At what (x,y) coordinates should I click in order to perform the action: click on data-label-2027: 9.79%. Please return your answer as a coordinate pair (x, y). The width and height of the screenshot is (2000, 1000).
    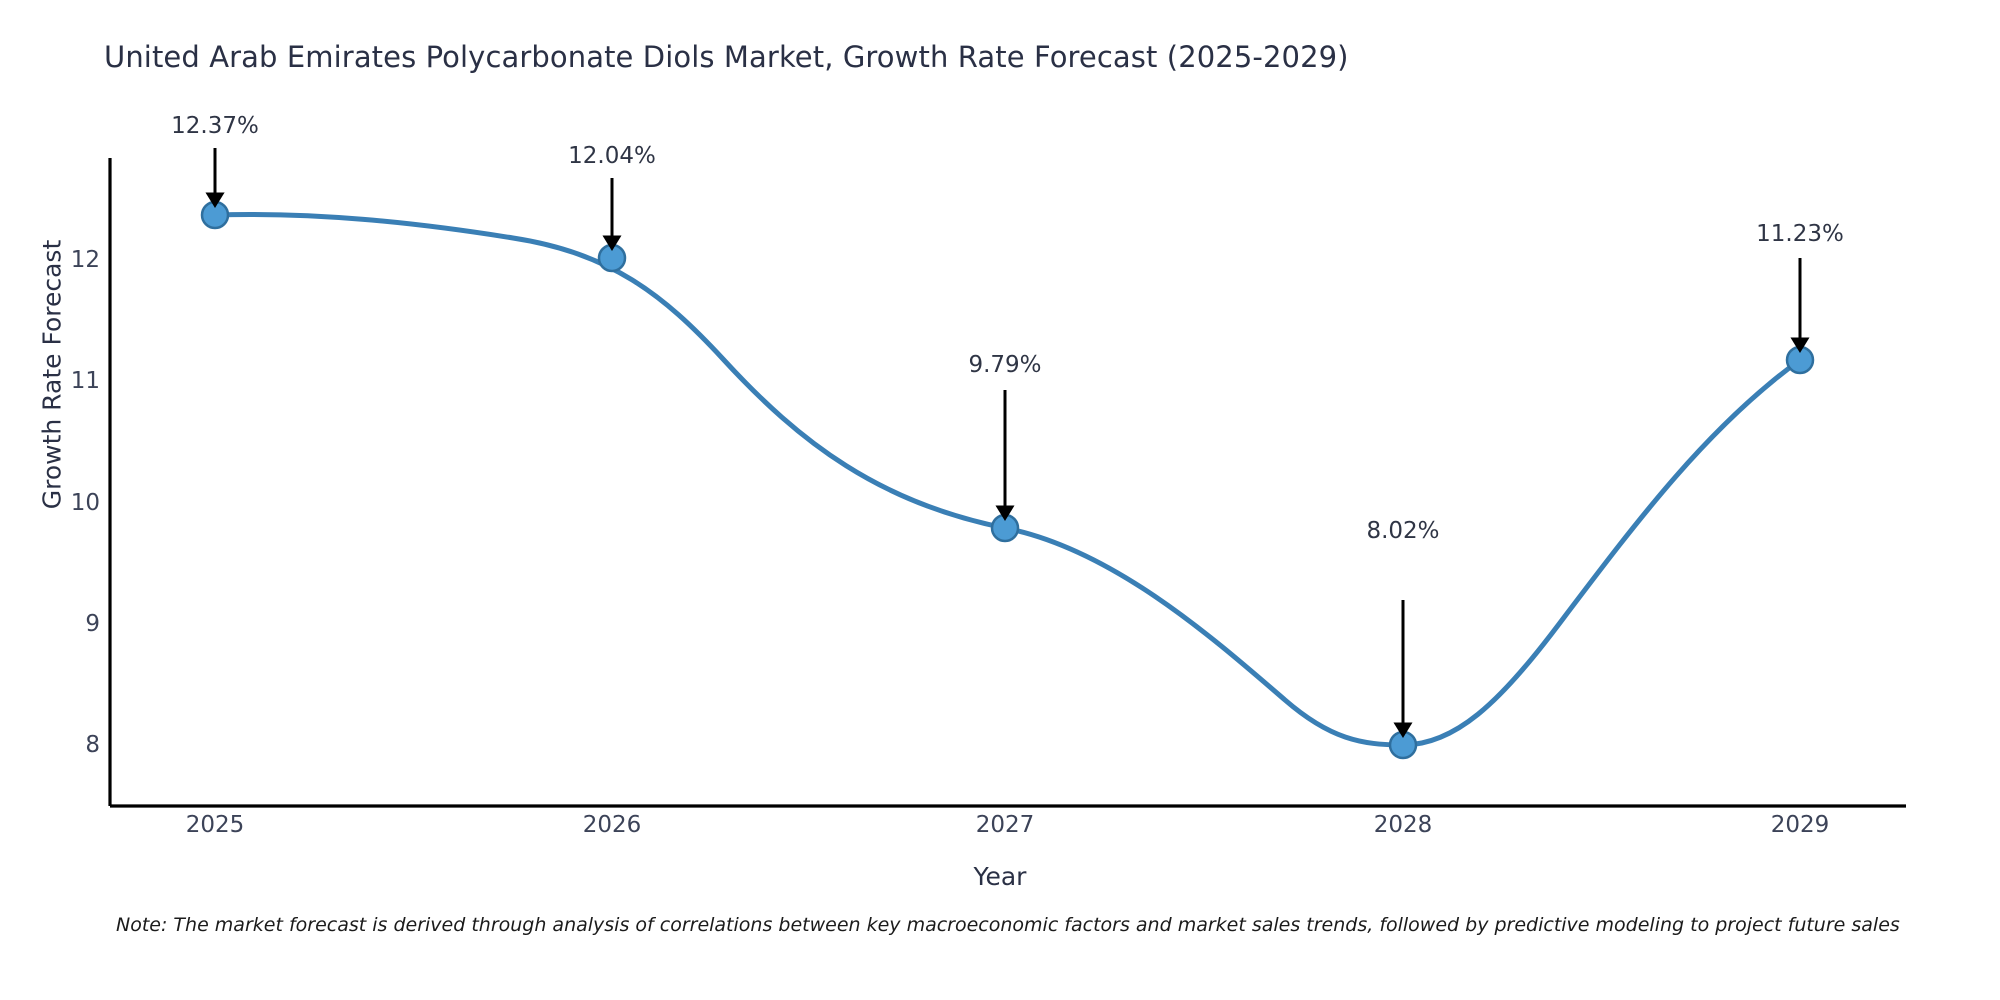
    Looking at the image, I should click on (1005, 365).